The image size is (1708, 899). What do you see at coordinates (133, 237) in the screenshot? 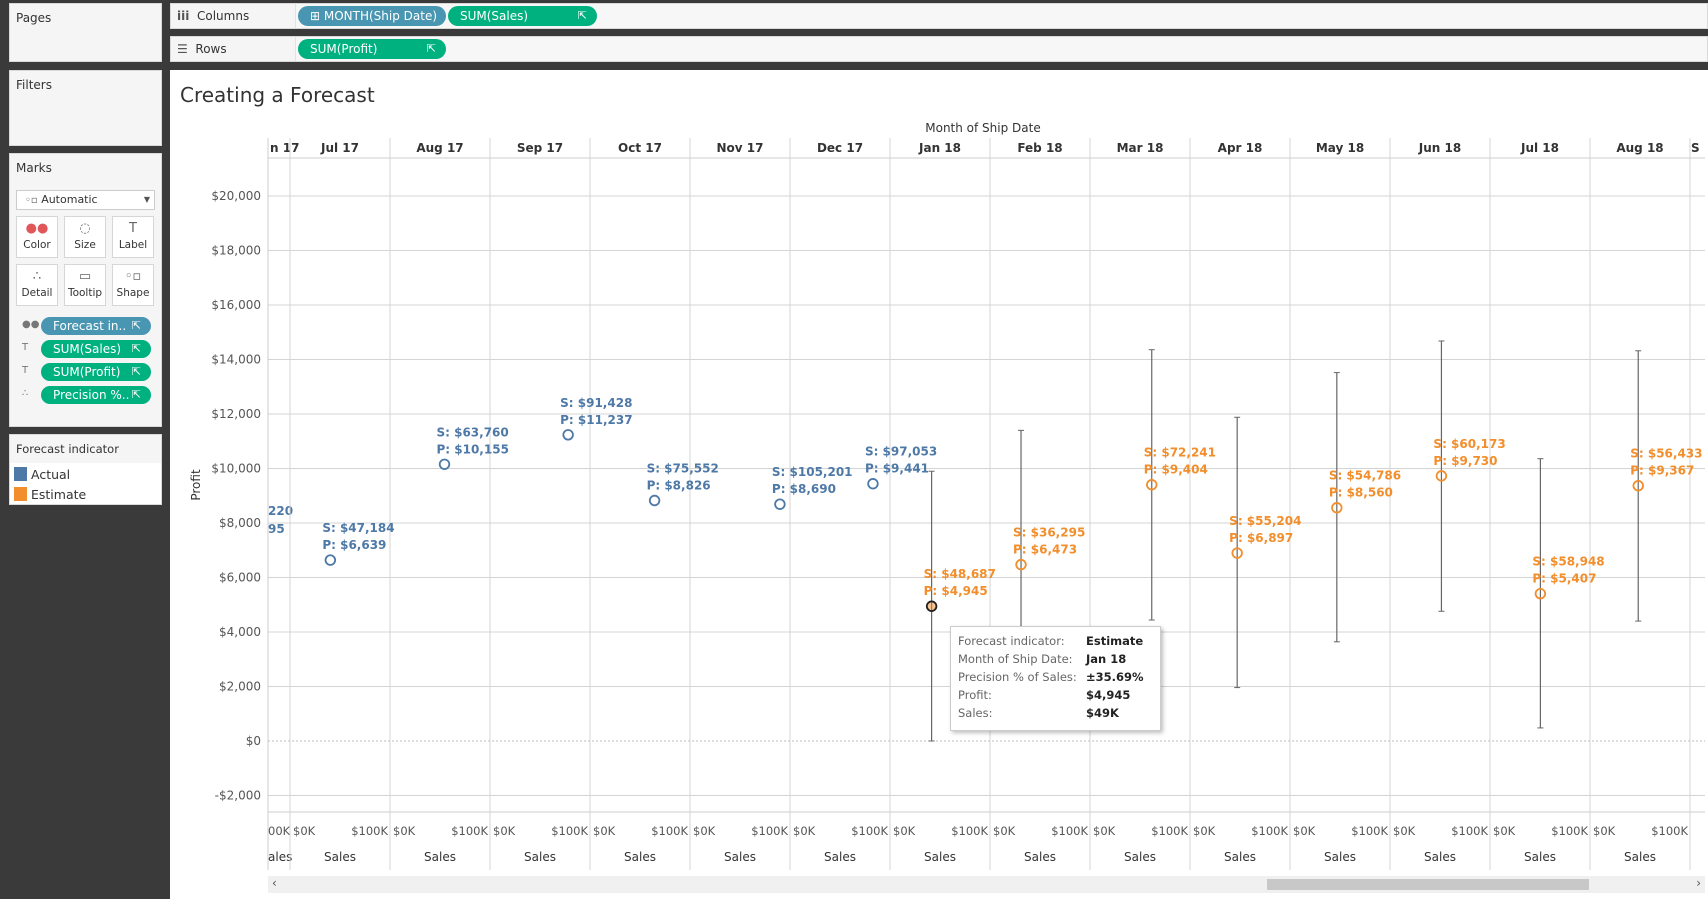
I see `label-button: T Label` at bounding box center [133, 237].